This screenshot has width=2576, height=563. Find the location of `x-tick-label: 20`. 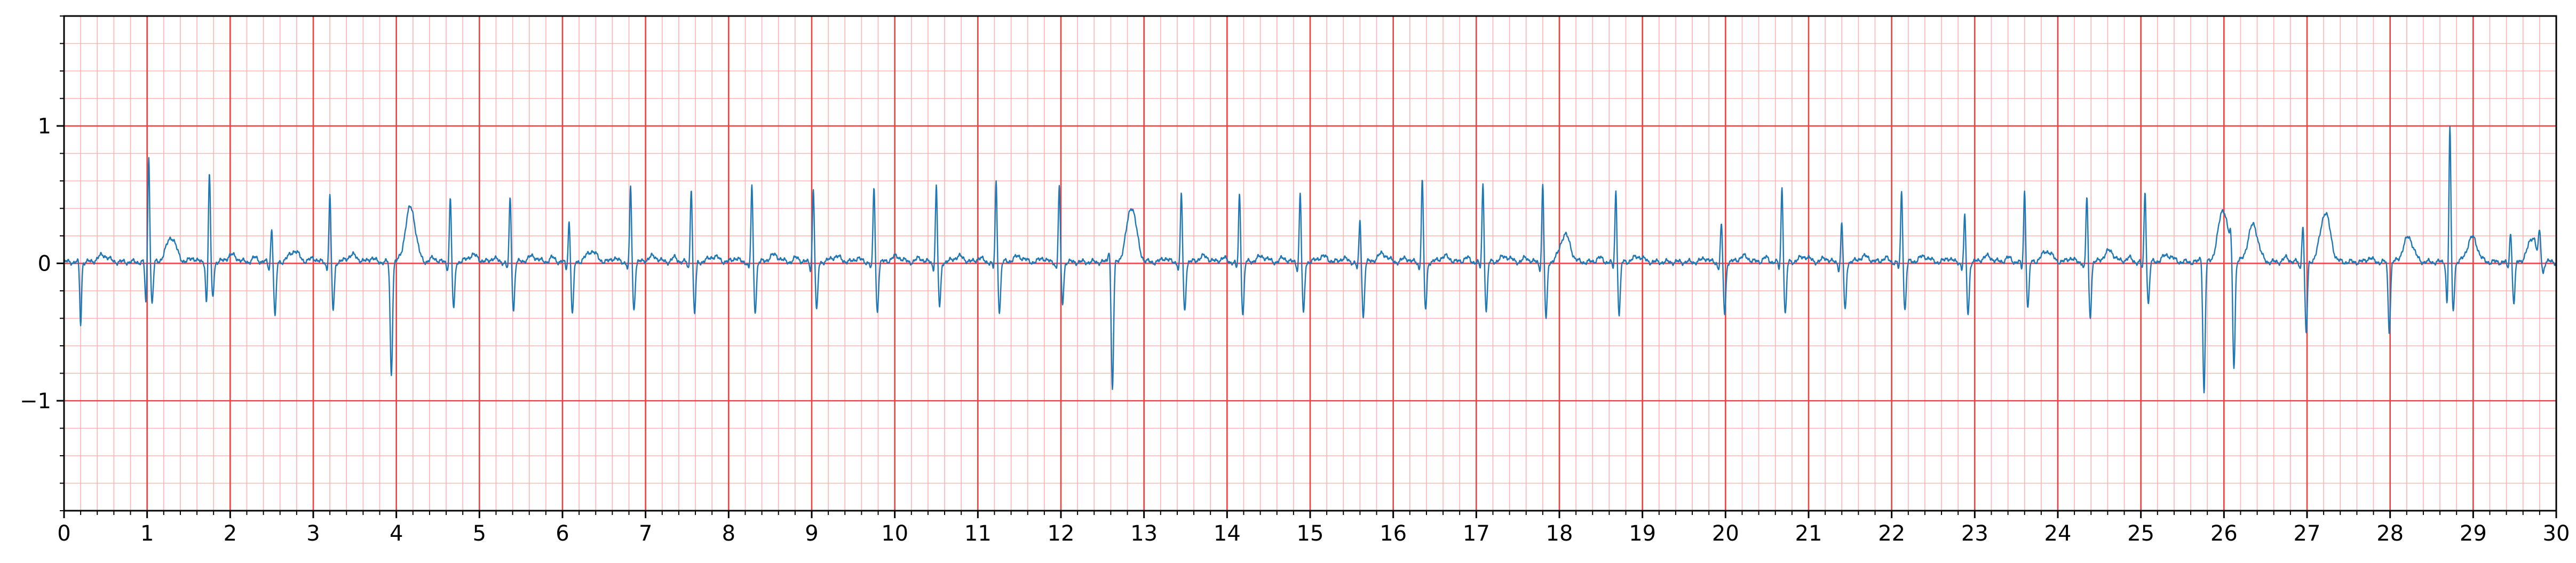

x-tick-label: 20 is located at coordinates (1725, 533).